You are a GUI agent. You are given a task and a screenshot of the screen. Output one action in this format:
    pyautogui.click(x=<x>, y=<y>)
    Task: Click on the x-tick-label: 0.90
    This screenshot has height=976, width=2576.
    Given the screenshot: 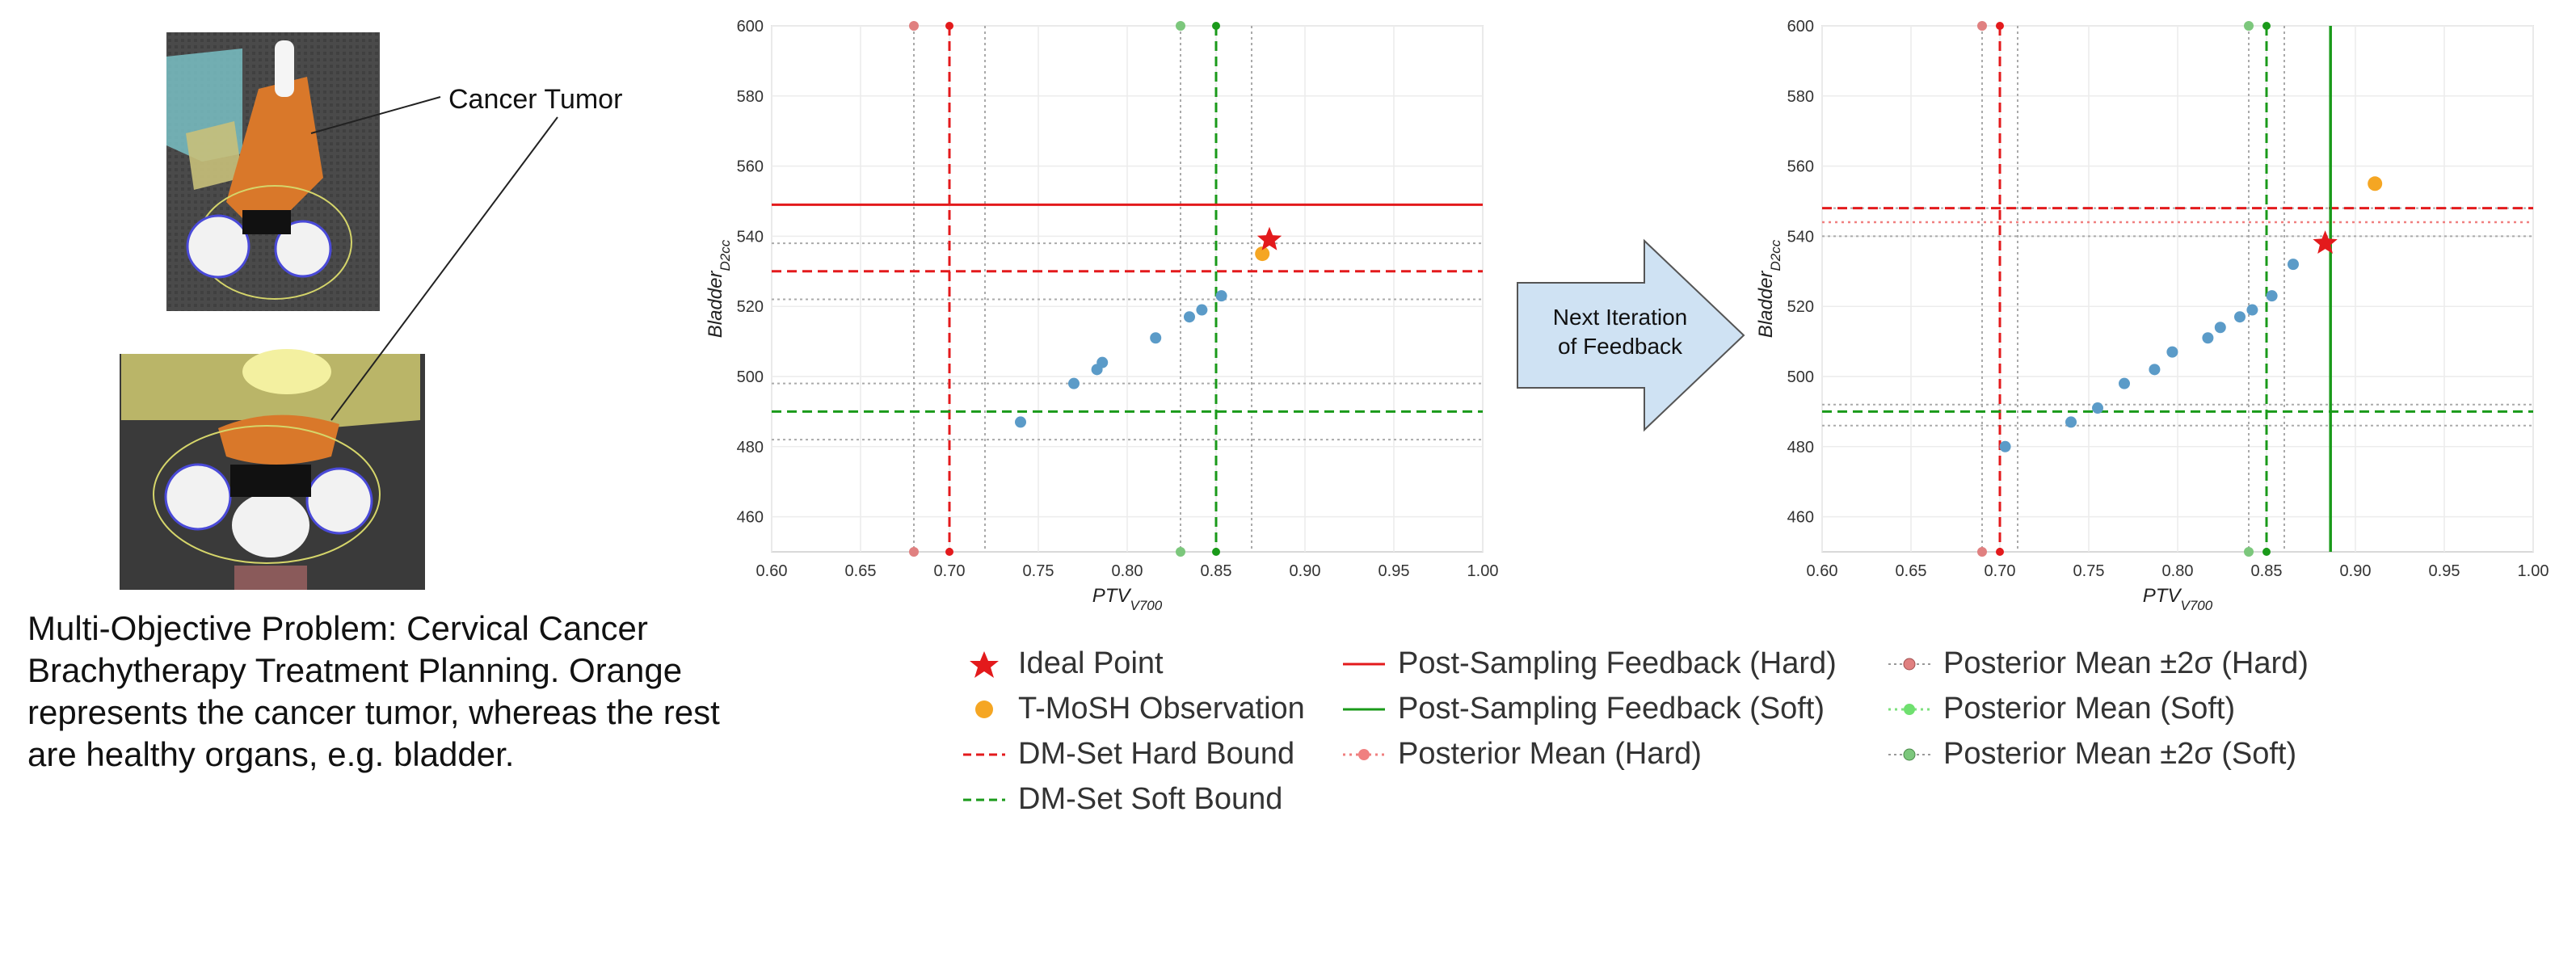 What is the action you would take?
    pyautogui.click(x=1305, y=571)
    